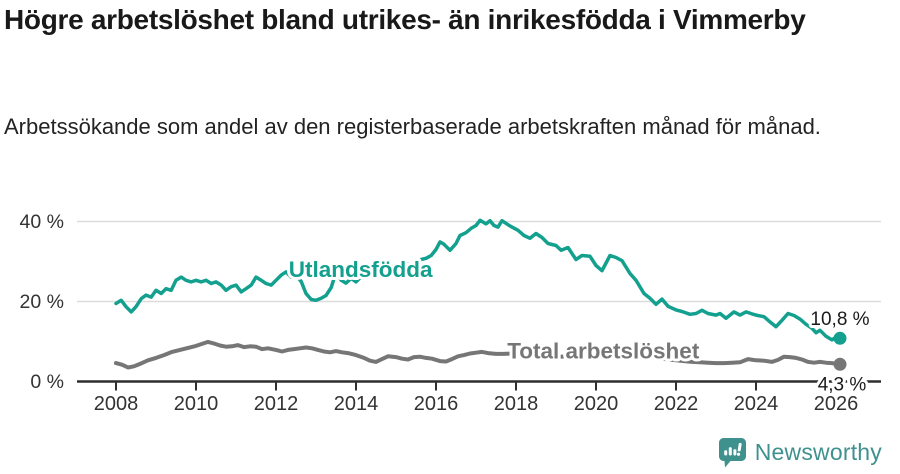  What do you see at coordinates (516, 404) in the screenshot?
I see `x-tick-label: 2018` at bounding box center [516, 404].